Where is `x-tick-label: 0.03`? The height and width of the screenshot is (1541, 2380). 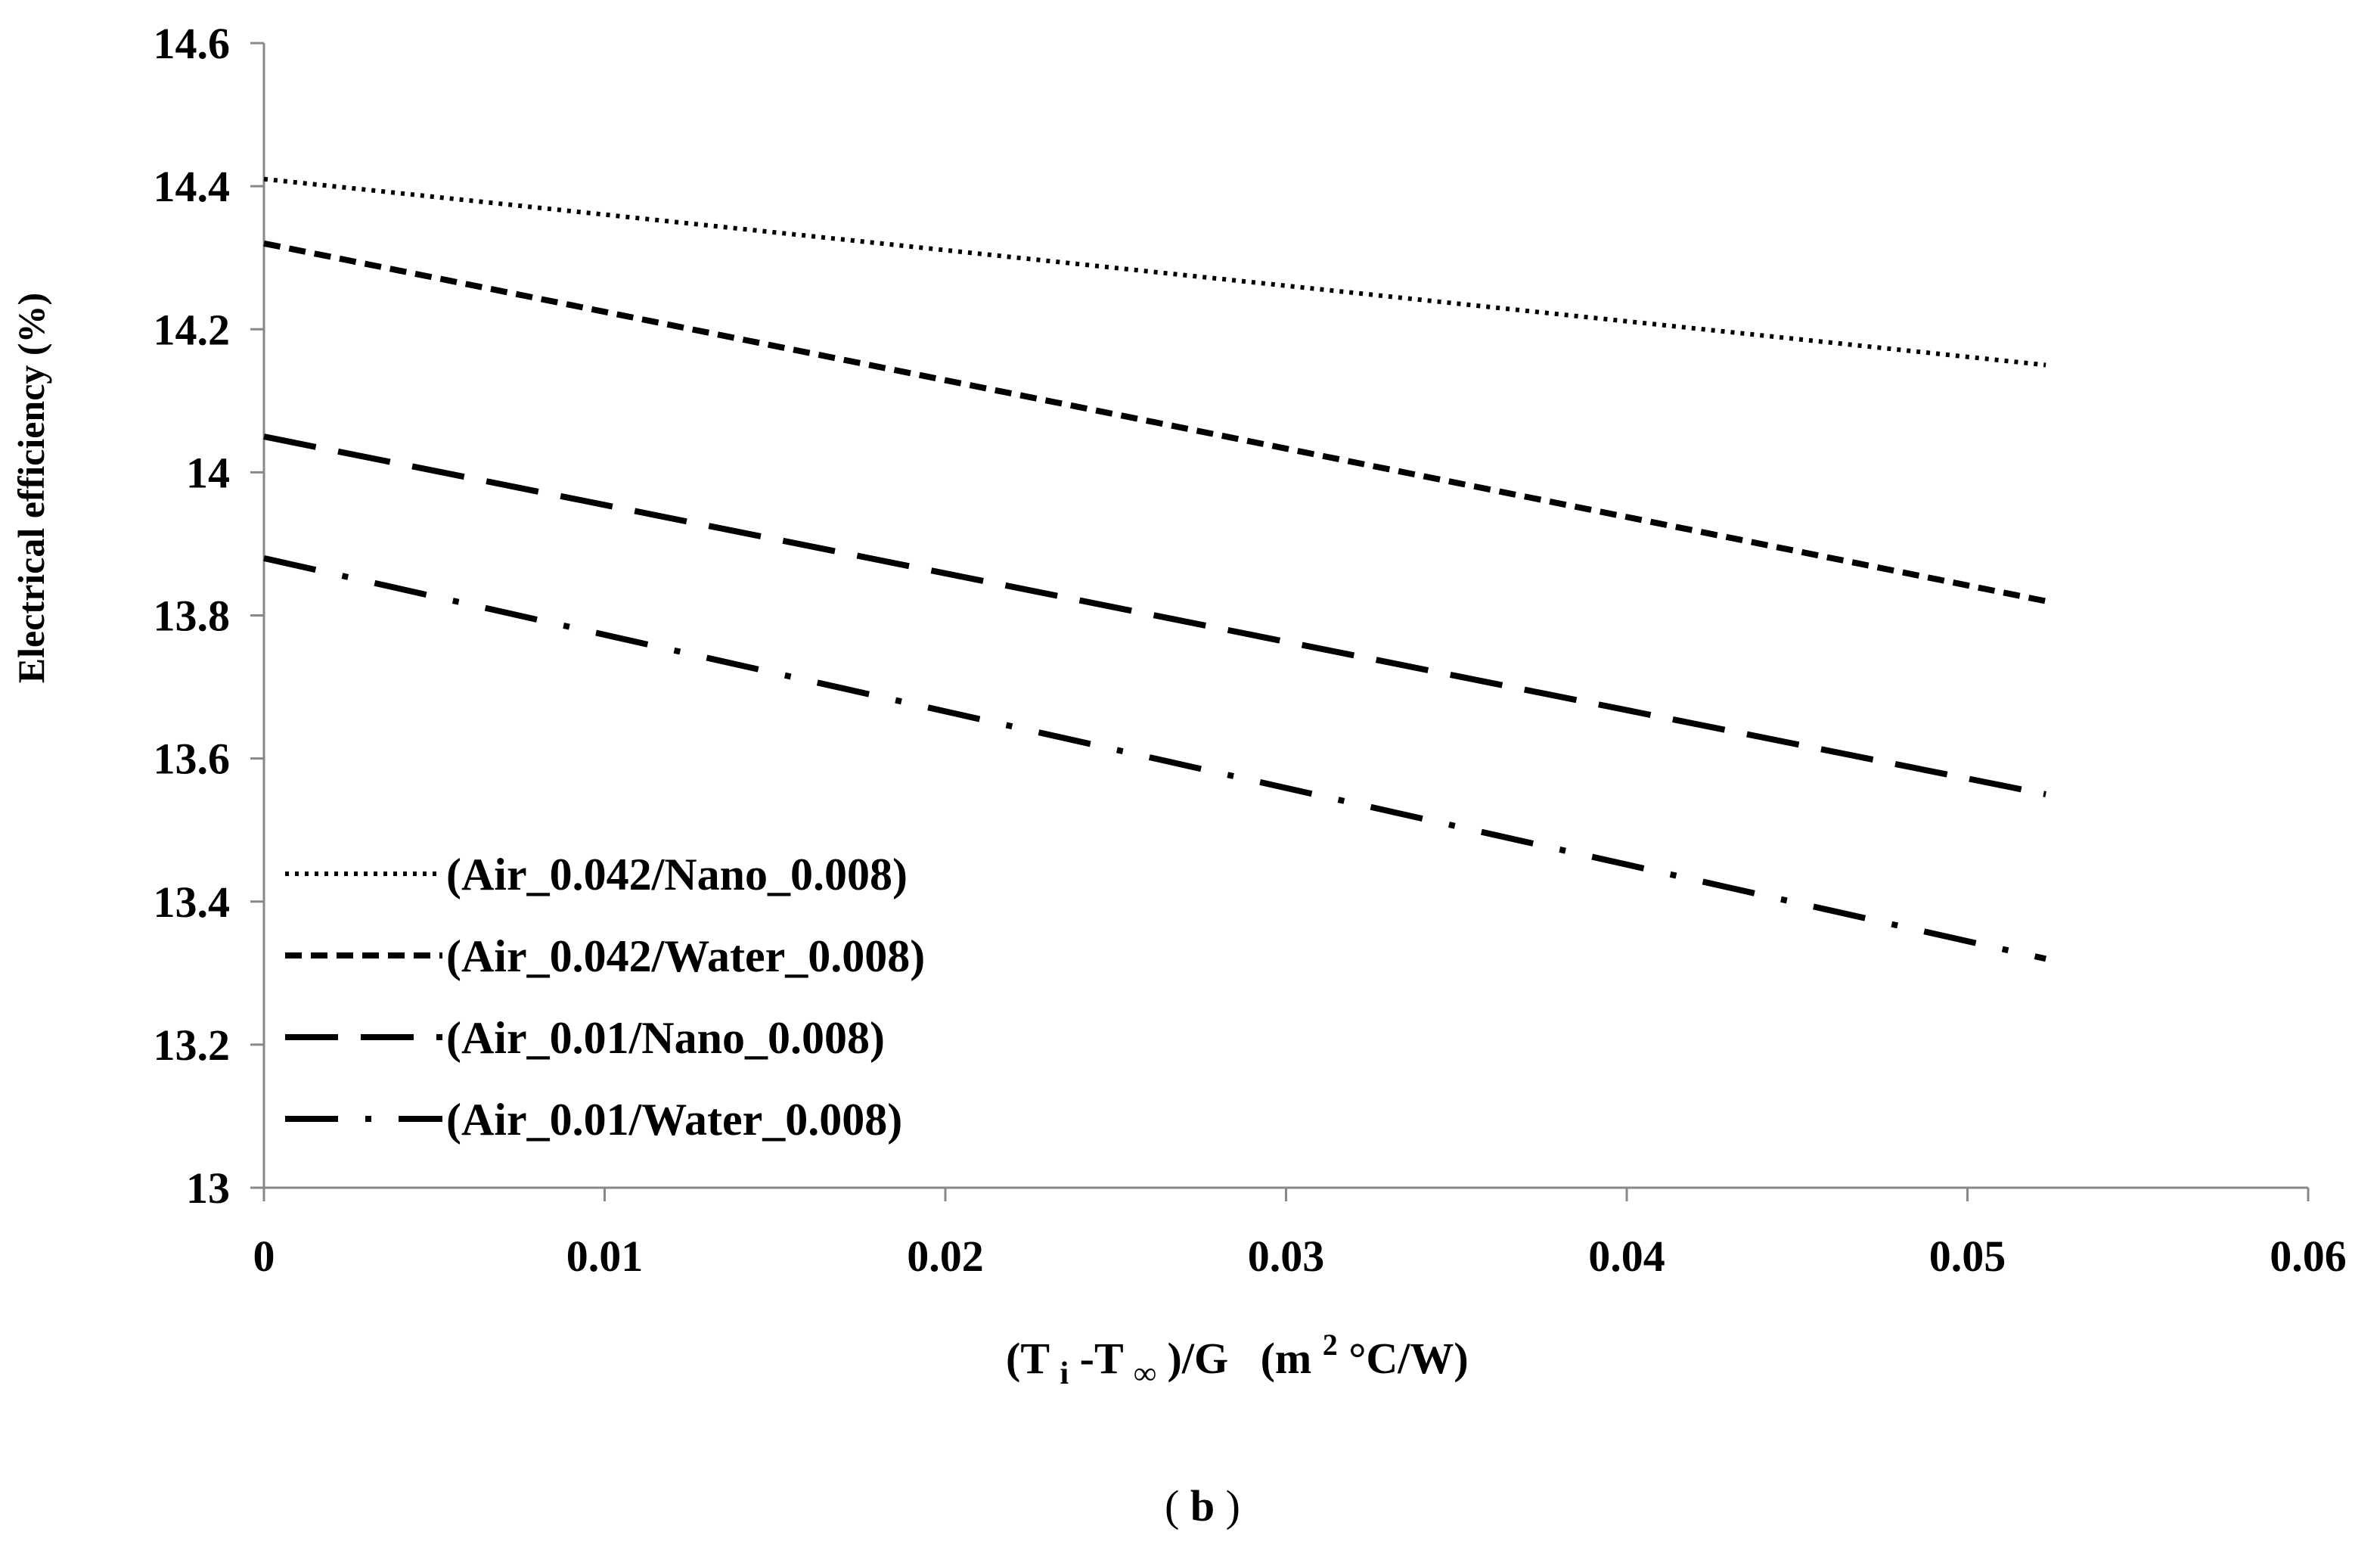
x-tick-label: 0.03 is located at coordinates (1286, 1256).